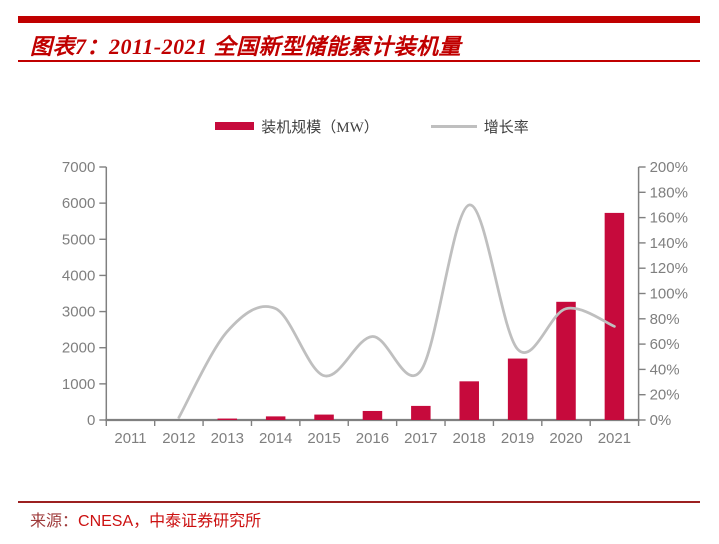 Image resolution: width=719 pixels, height=544 pixels. What do you see at coordinates (469, 438) in the screenshot?
I see `x-axis-label: 2018` at bounding box center [469, 438].